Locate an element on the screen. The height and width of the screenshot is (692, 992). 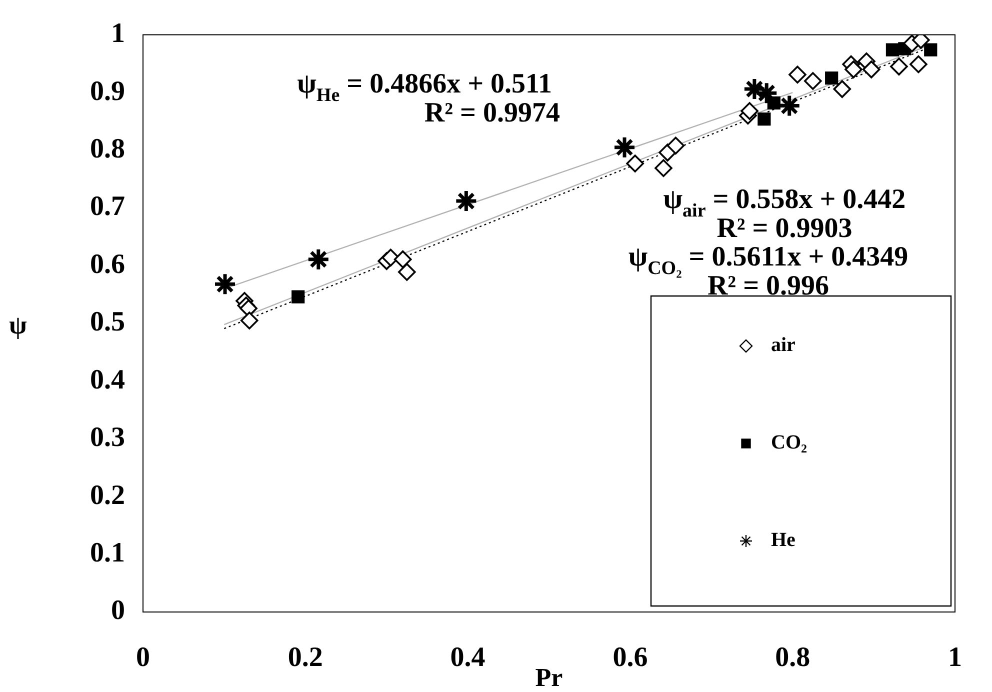
x-tick-label: 0 is located at coordinates (143, 658).